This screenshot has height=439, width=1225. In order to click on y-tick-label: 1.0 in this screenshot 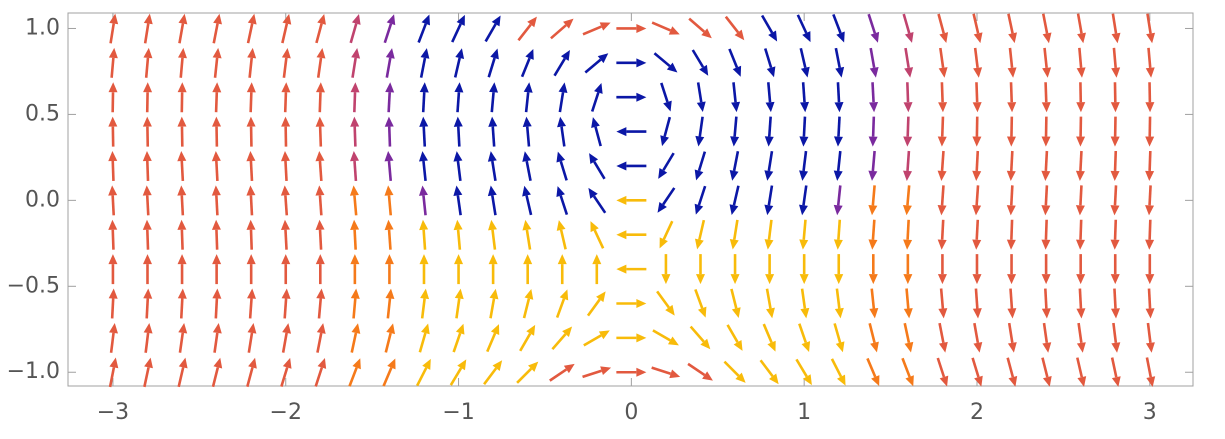, I will do `click(42, 27)`.